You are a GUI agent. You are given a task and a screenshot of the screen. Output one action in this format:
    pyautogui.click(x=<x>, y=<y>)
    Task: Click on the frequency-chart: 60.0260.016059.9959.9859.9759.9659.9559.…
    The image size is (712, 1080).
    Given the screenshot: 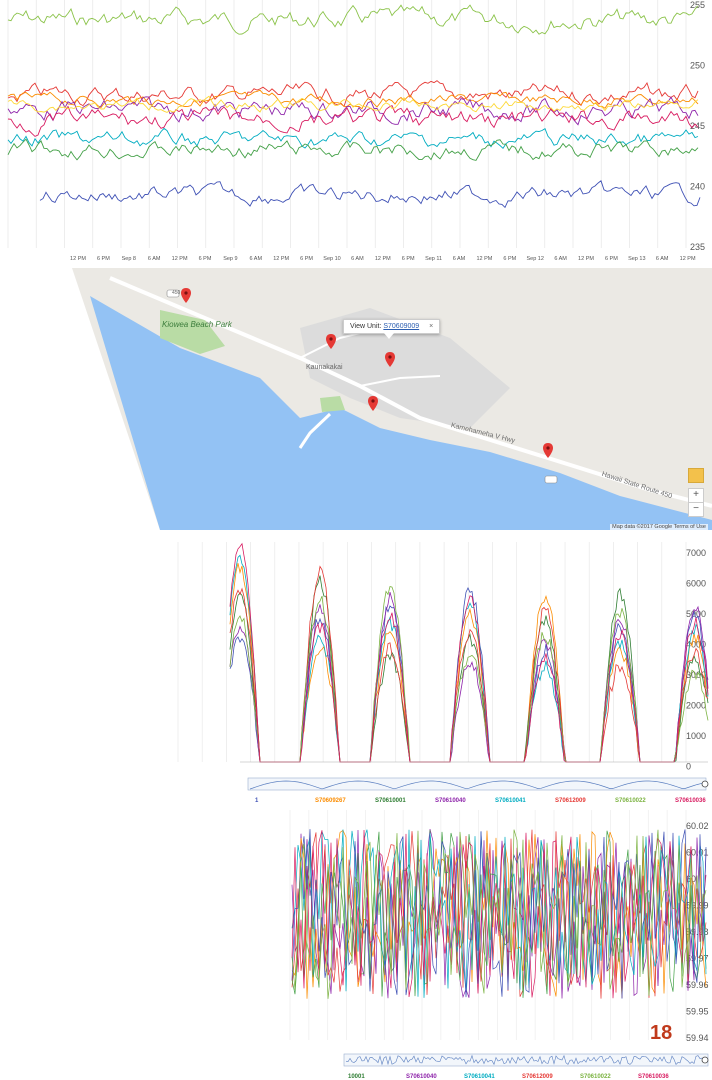 What is the action you would take?
    pyautogui.click(x=499, y=945)
    